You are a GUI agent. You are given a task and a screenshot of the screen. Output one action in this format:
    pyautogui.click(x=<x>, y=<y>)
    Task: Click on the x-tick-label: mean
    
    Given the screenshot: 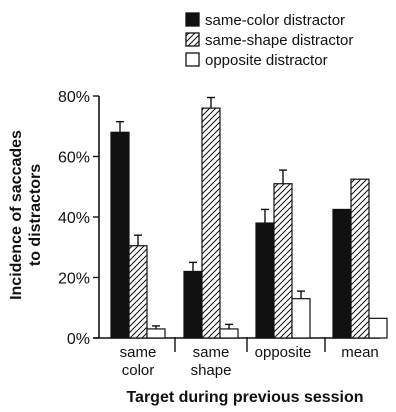 What is the action you would take?
    pyautogui.click(x=360, y=352)
    